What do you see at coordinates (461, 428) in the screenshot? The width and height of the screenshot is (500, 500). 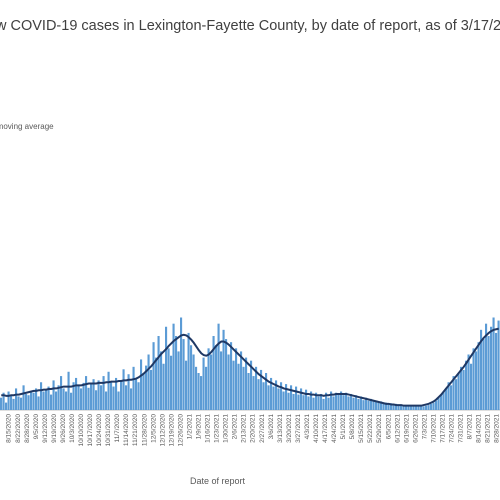 I see `x-tick-label: 7/31/2021` at bounding box center [461, 428].